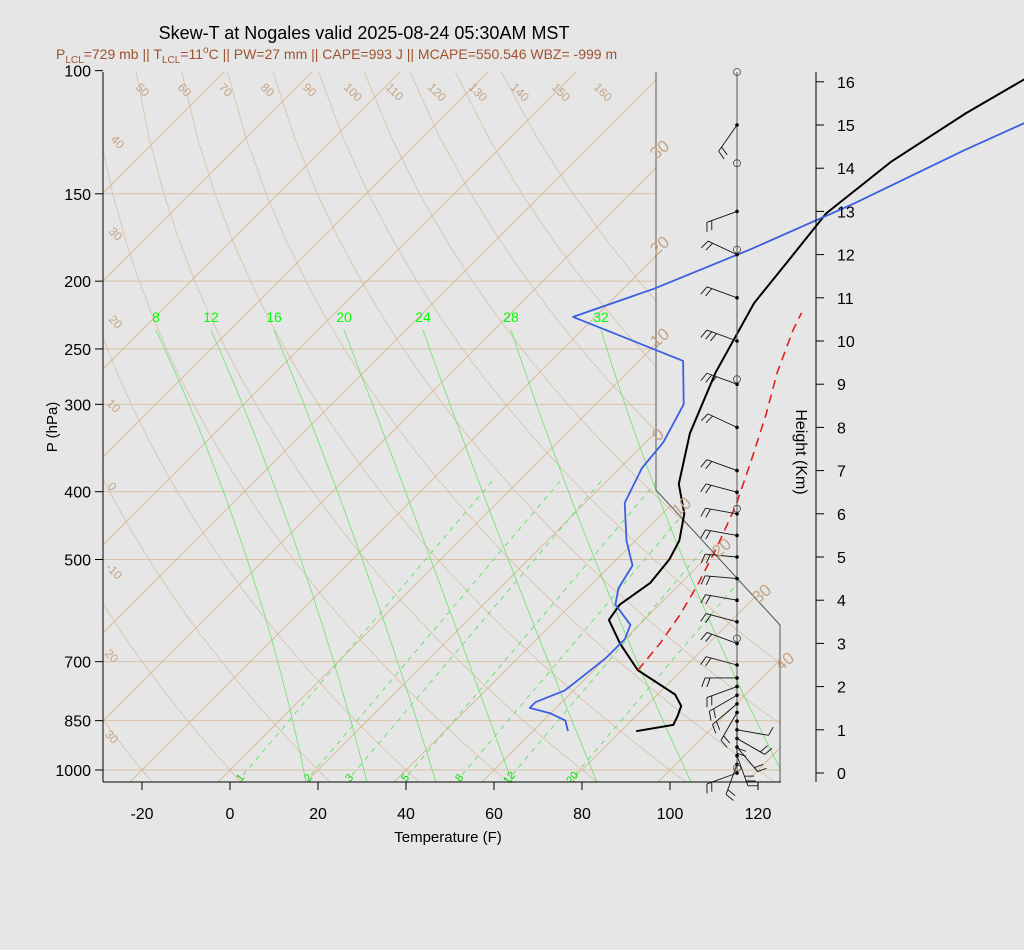  Describe the element at coordinates (841, 644) in the screenshot. I see `height-tick-label: 3` at that location.